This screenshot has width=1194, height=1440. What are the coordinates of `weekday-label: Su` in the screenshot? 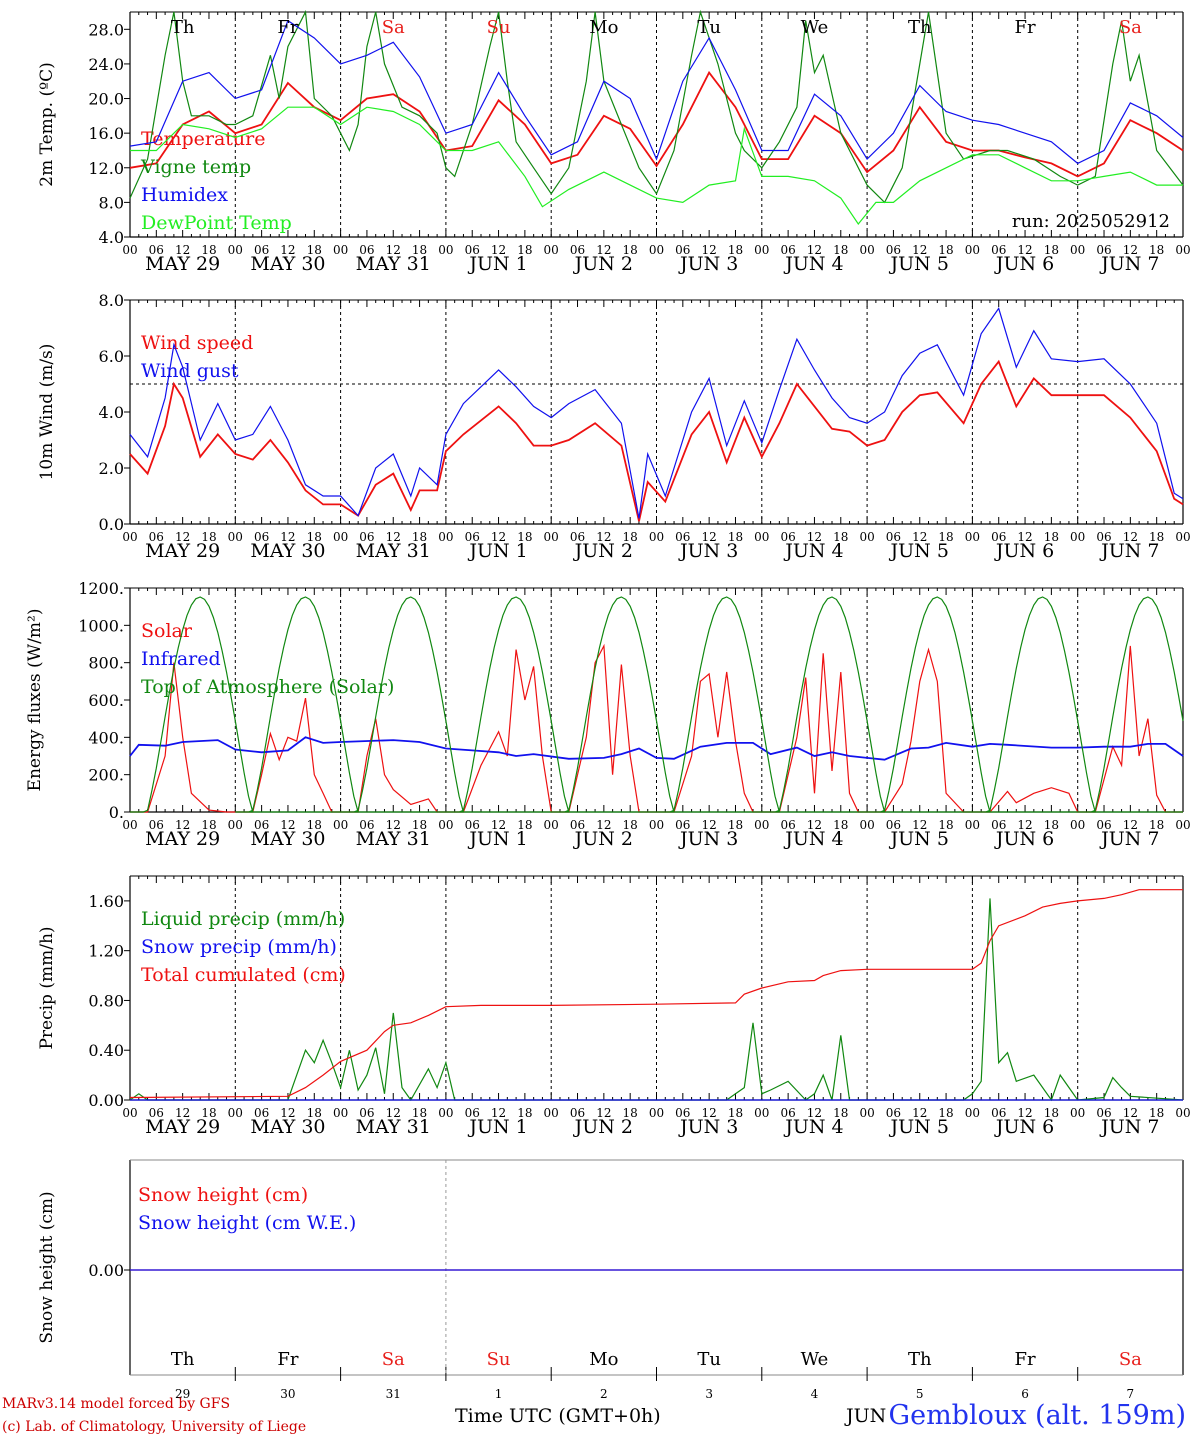 It's located at (499, 27).